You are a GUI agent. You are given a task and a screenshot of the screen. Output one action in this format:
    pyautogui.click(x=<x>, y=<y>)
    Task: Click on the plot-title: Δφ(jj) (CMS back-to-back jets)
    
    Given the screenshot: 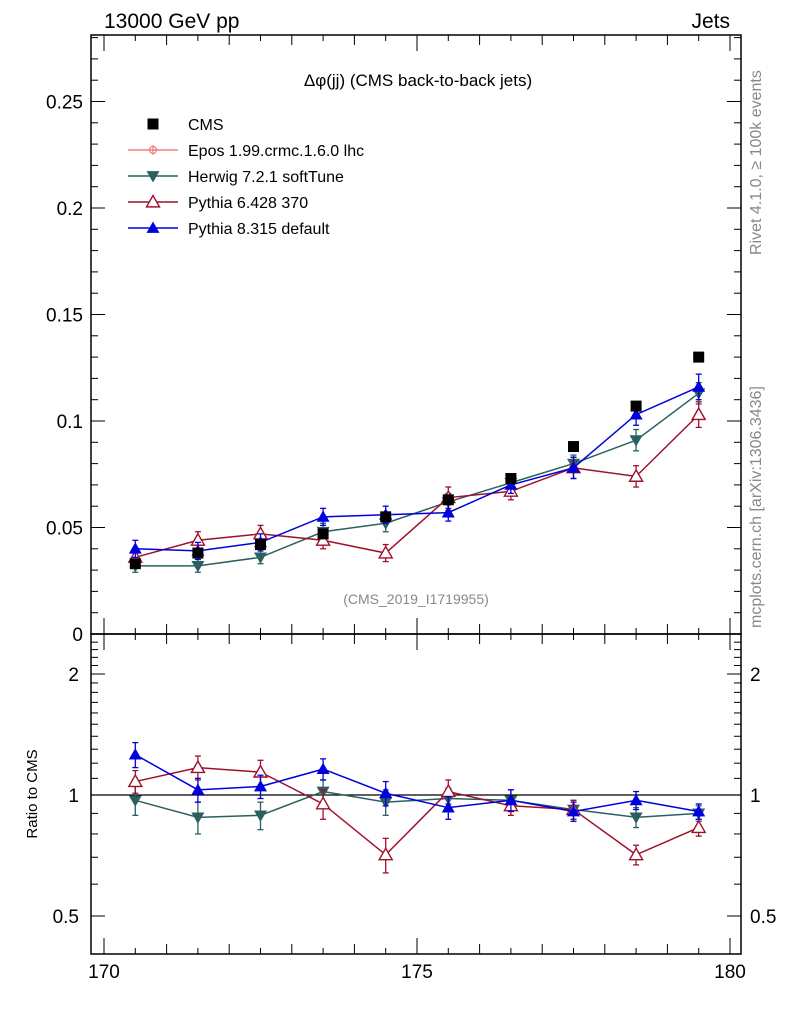 What is the action you would take?
    pyautogui.click(x=418, y=80)
    